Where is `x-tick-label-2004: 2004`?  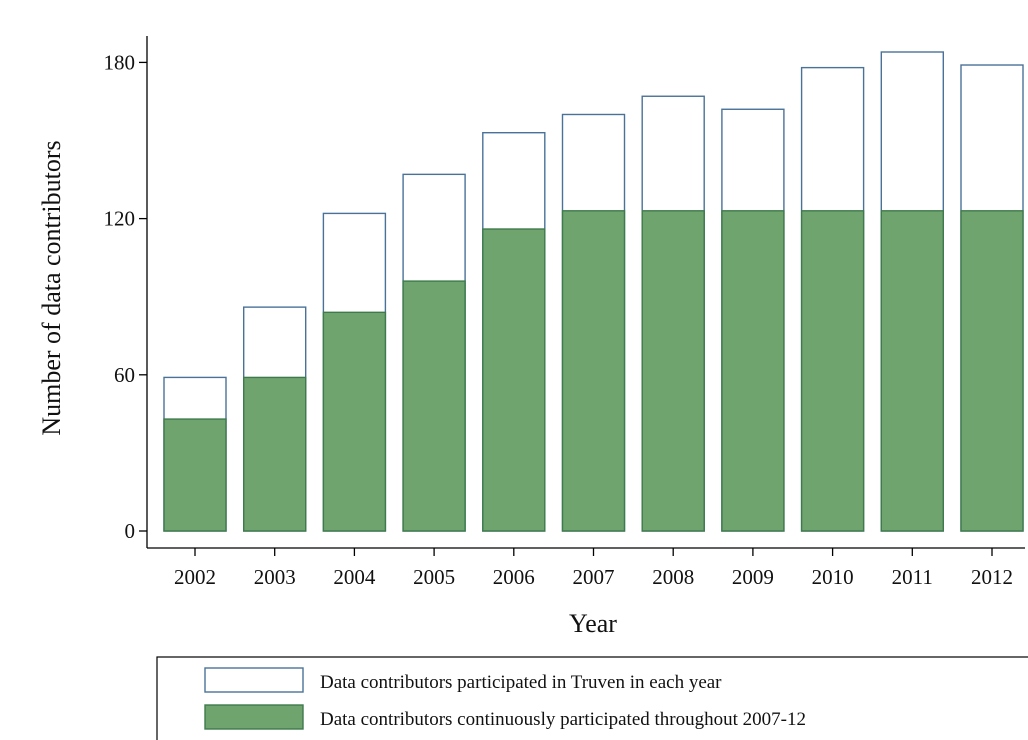 x-tick-label-2004: 2004 is located at coordinates (354, 577).